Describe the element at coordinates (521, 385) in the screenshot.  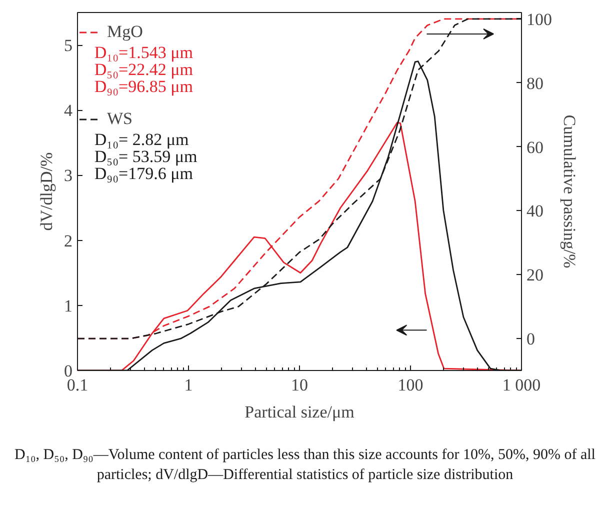
I see `x-tick-label: 1 000` at that location.